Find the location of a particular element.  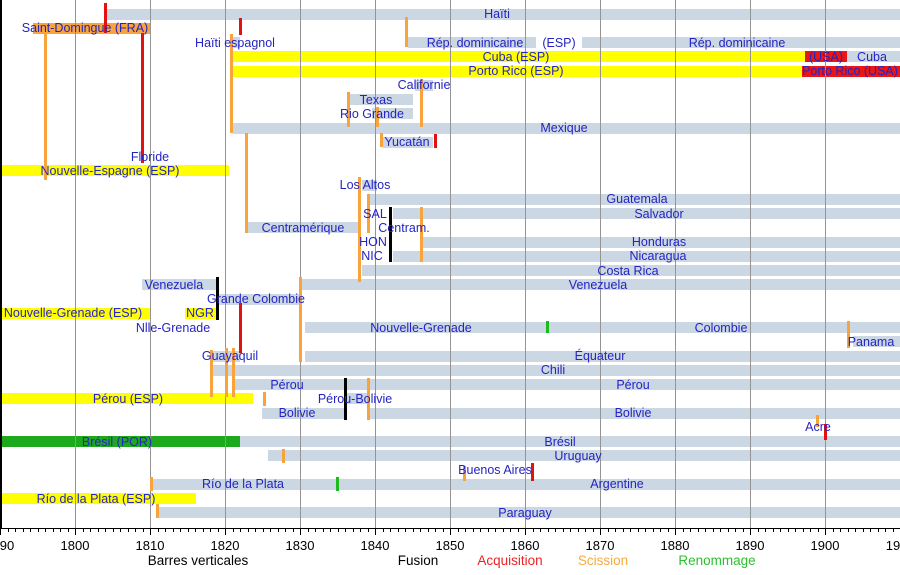

x-axis-line is located at coordinates (450, 528).